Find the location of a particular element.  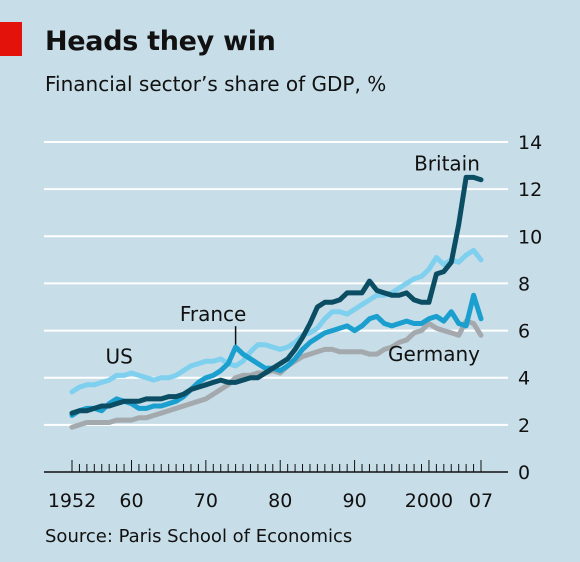

chart-title: Heads they win is located at coordinates (160, 41).